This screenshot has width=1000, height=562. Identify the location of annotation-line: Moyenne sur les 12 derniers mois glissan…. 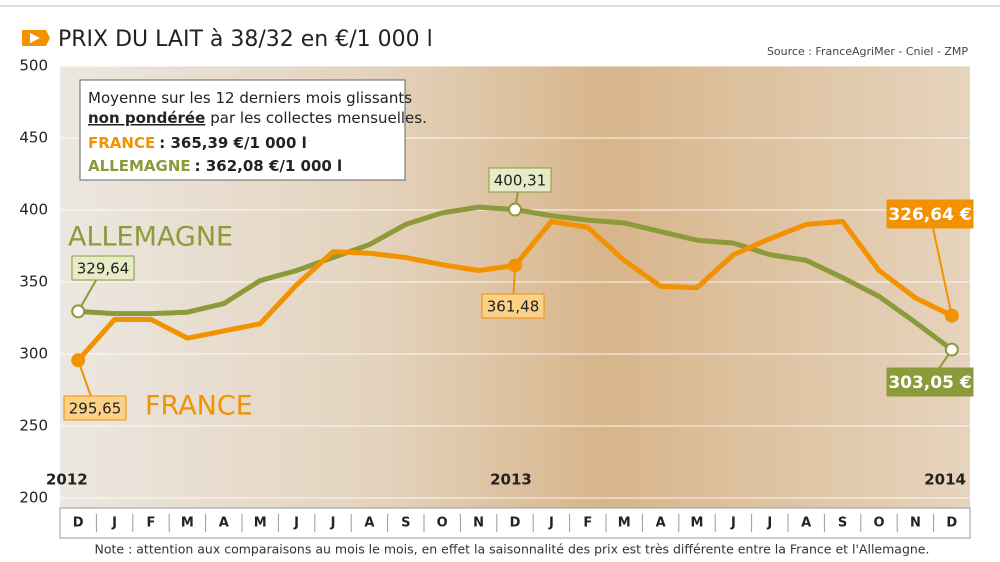
(250, 98).